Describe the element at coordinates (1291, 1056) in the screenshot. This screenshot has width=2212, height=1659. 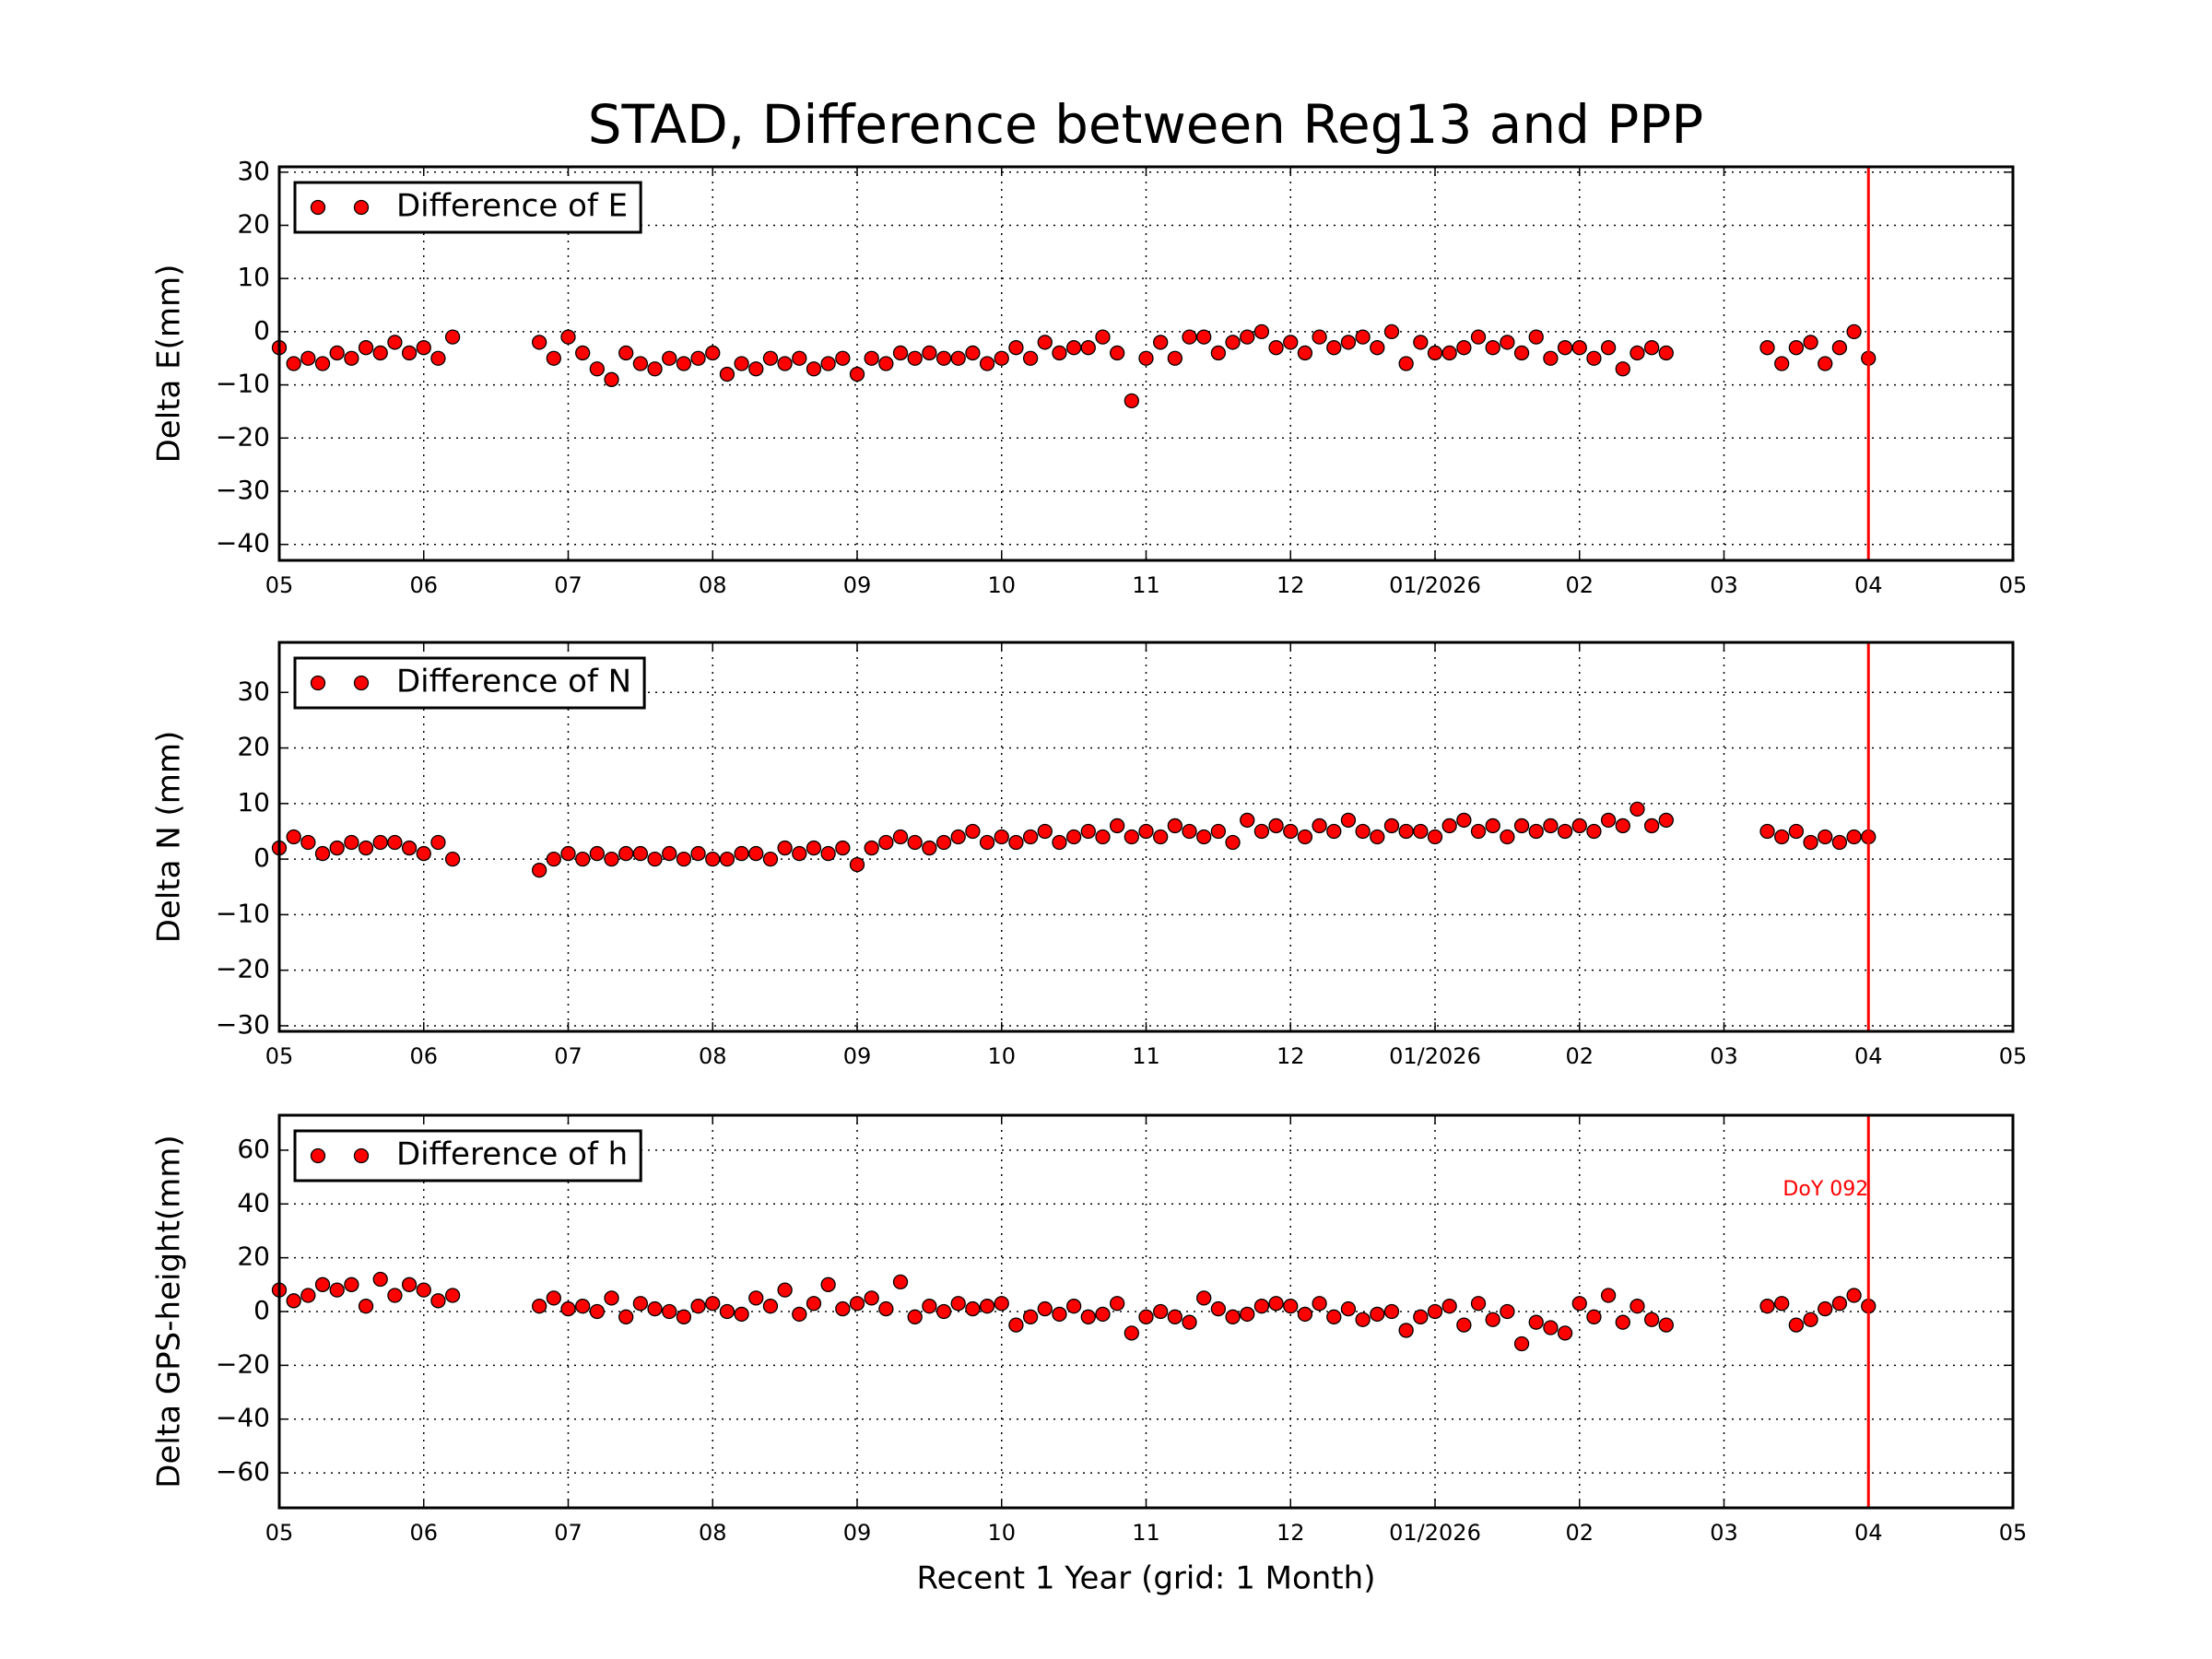
I see `x-tick-label: 12` at that location.